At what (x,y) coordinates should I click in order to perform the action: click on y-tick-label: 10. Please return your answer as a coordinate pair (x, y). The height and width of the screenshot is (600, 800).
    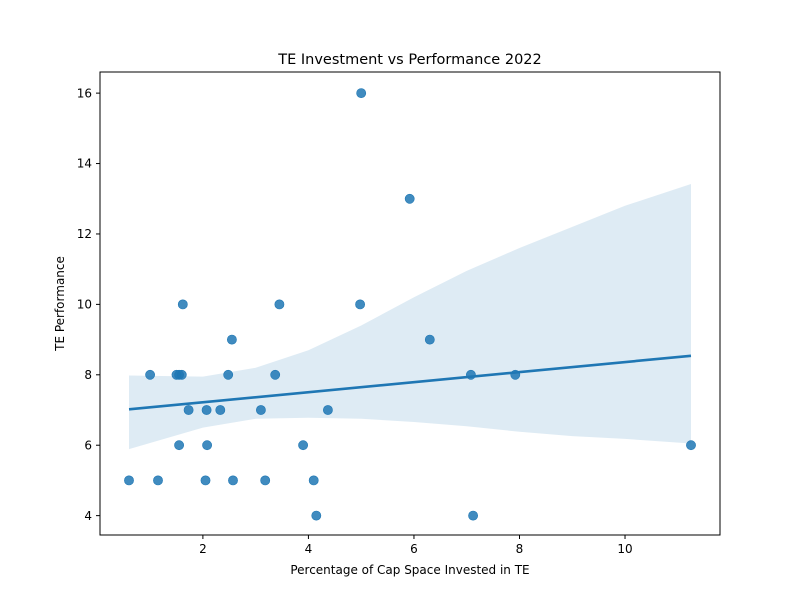
    Looking at the image, I should click on (84, 305).